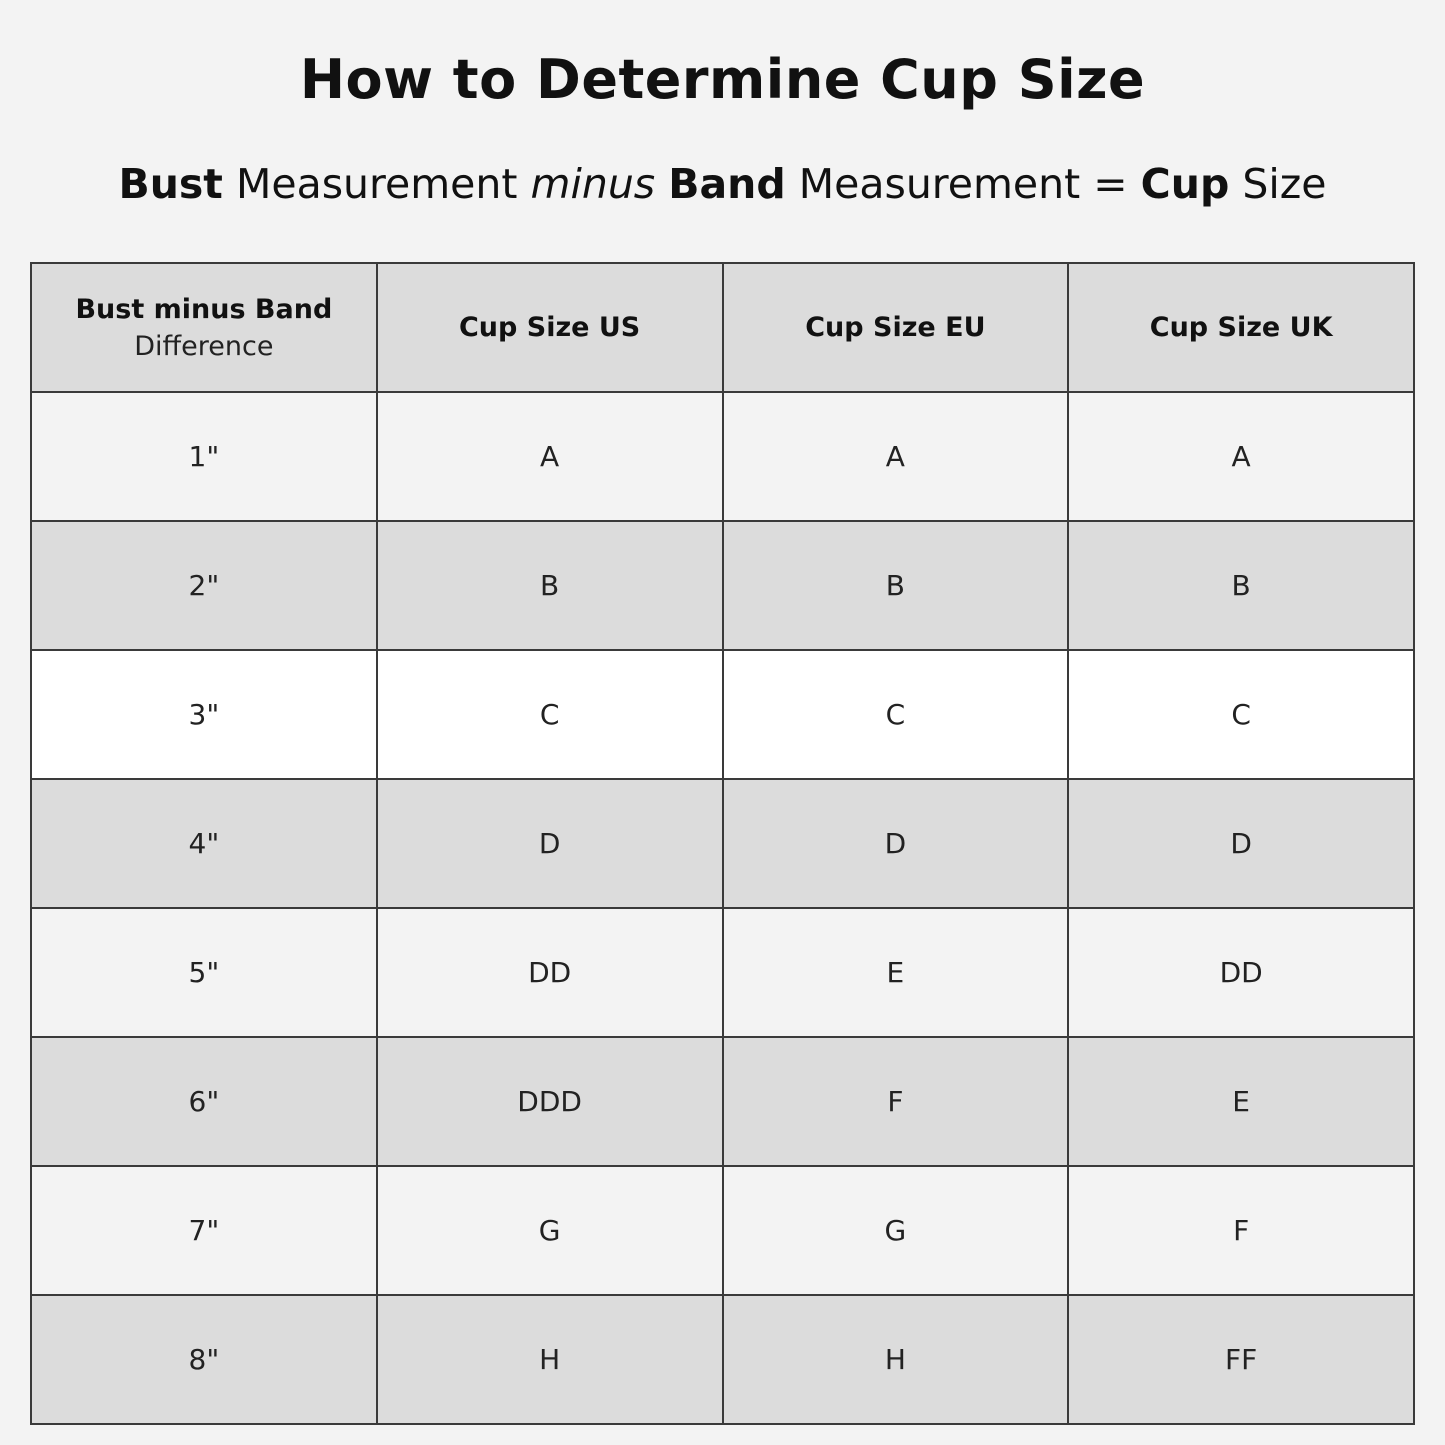 The image size is (1445, 1445). Describe the element at coordinates (204, 843) in the screenshot. I see `cell-difference: 4"` at that location.